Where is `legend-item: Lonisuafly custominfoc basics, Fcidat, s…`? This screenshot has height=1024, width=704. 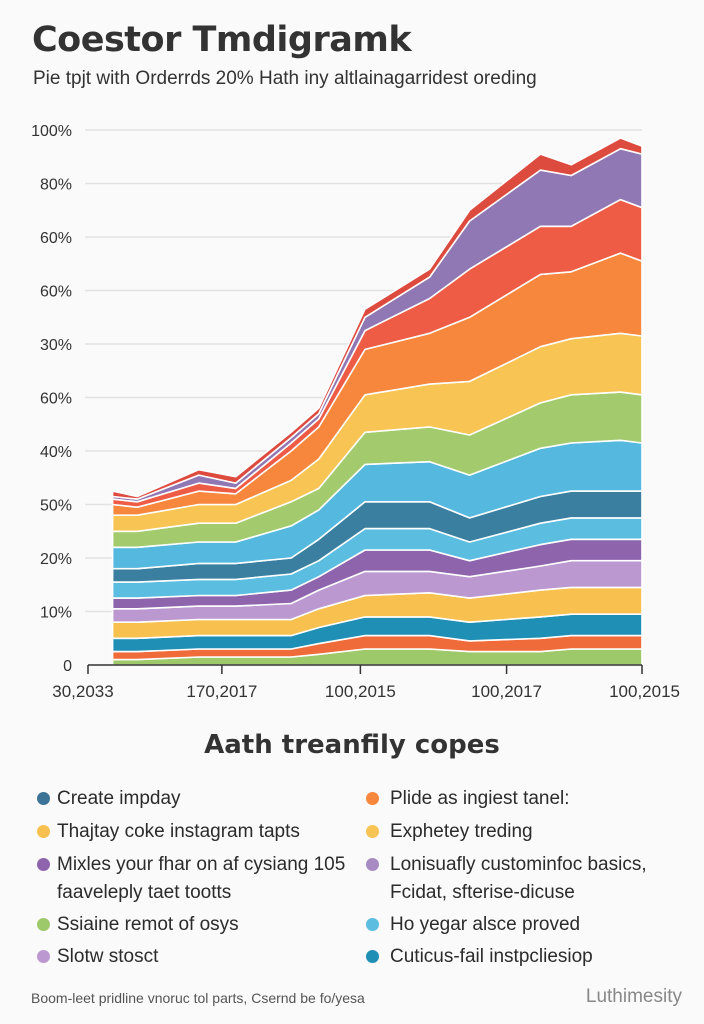
legend-item: Lonisuafly custominfoc basics, Fcidat, s… is located at coordinates (528, 879).